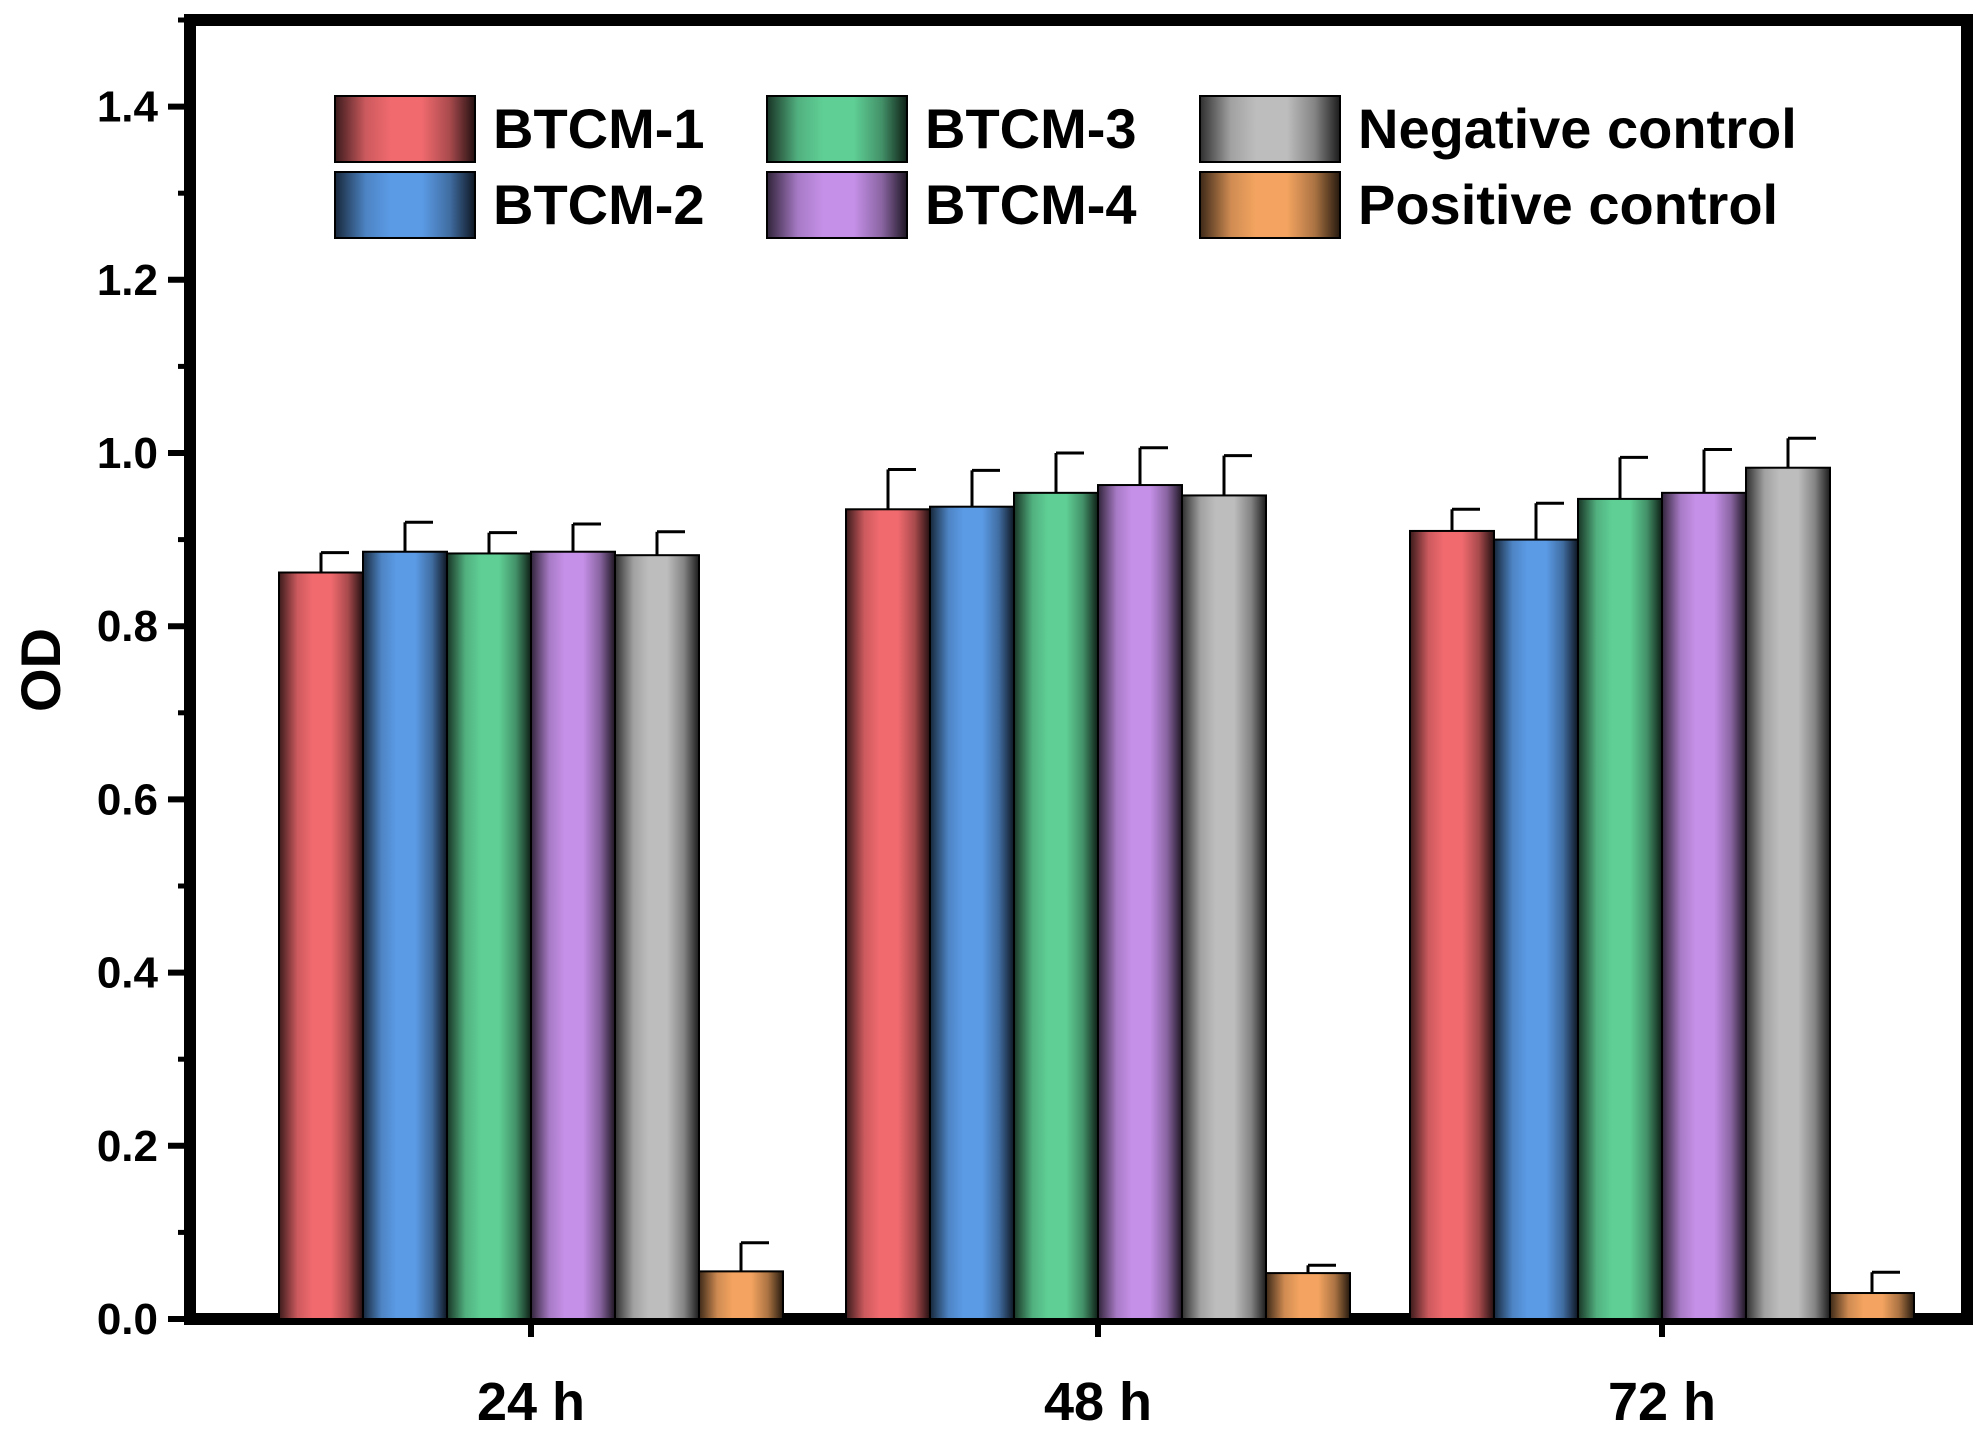  I want to click on bar-btcm-1-24h, so click(321, 945).